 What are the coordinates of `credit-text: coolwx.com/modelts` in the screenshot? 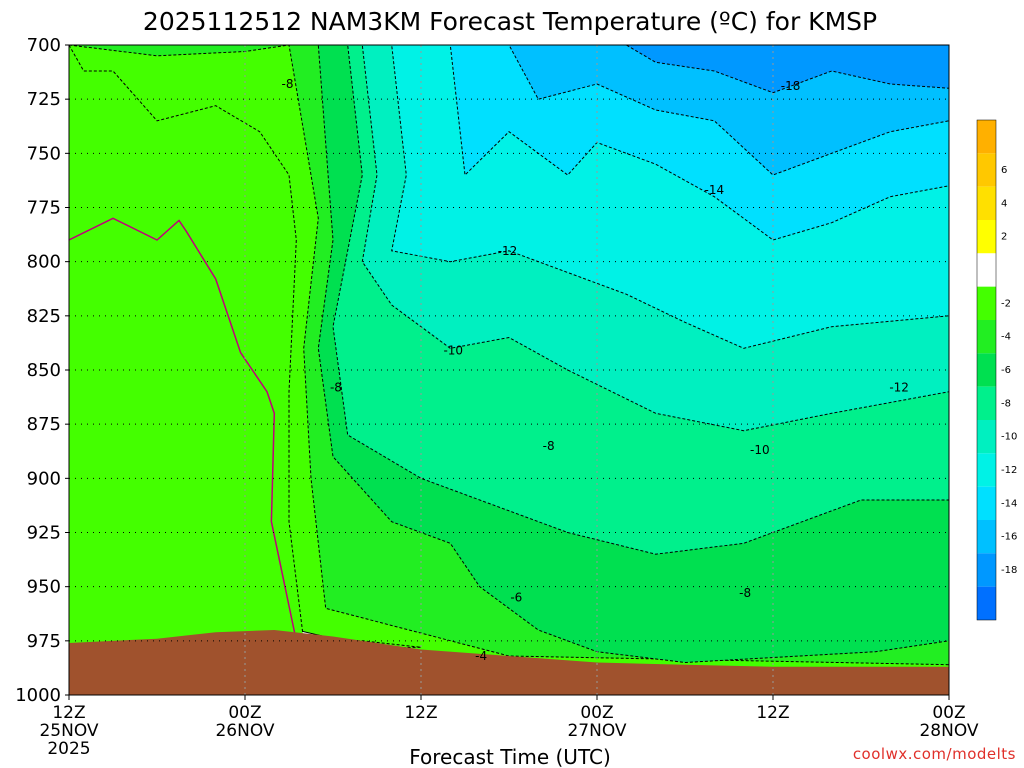 It's located at (934, 754).